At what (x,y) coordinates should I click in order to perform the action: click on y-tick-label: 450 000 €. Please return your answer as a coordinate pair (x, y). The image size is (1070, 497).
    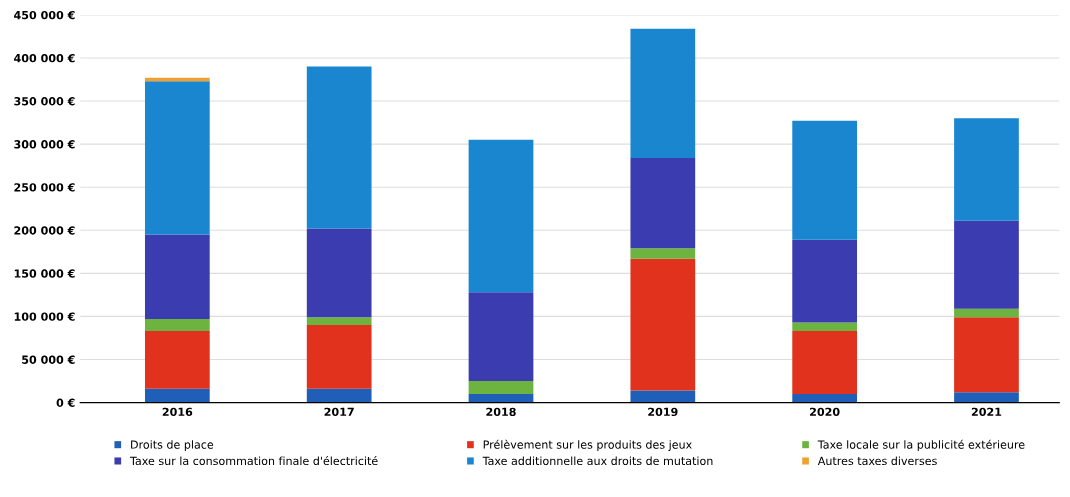
    Looking at the image, I should click on (44, 15).